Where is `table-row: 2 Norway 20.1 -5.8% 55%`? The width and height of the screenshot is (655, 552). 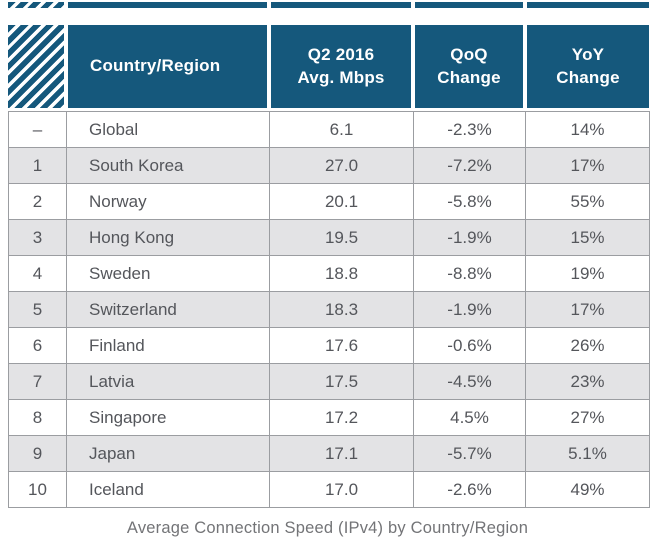
table-row: 2 Norway 20.1 -5.8% 55% is located at coordinates (329, 201).